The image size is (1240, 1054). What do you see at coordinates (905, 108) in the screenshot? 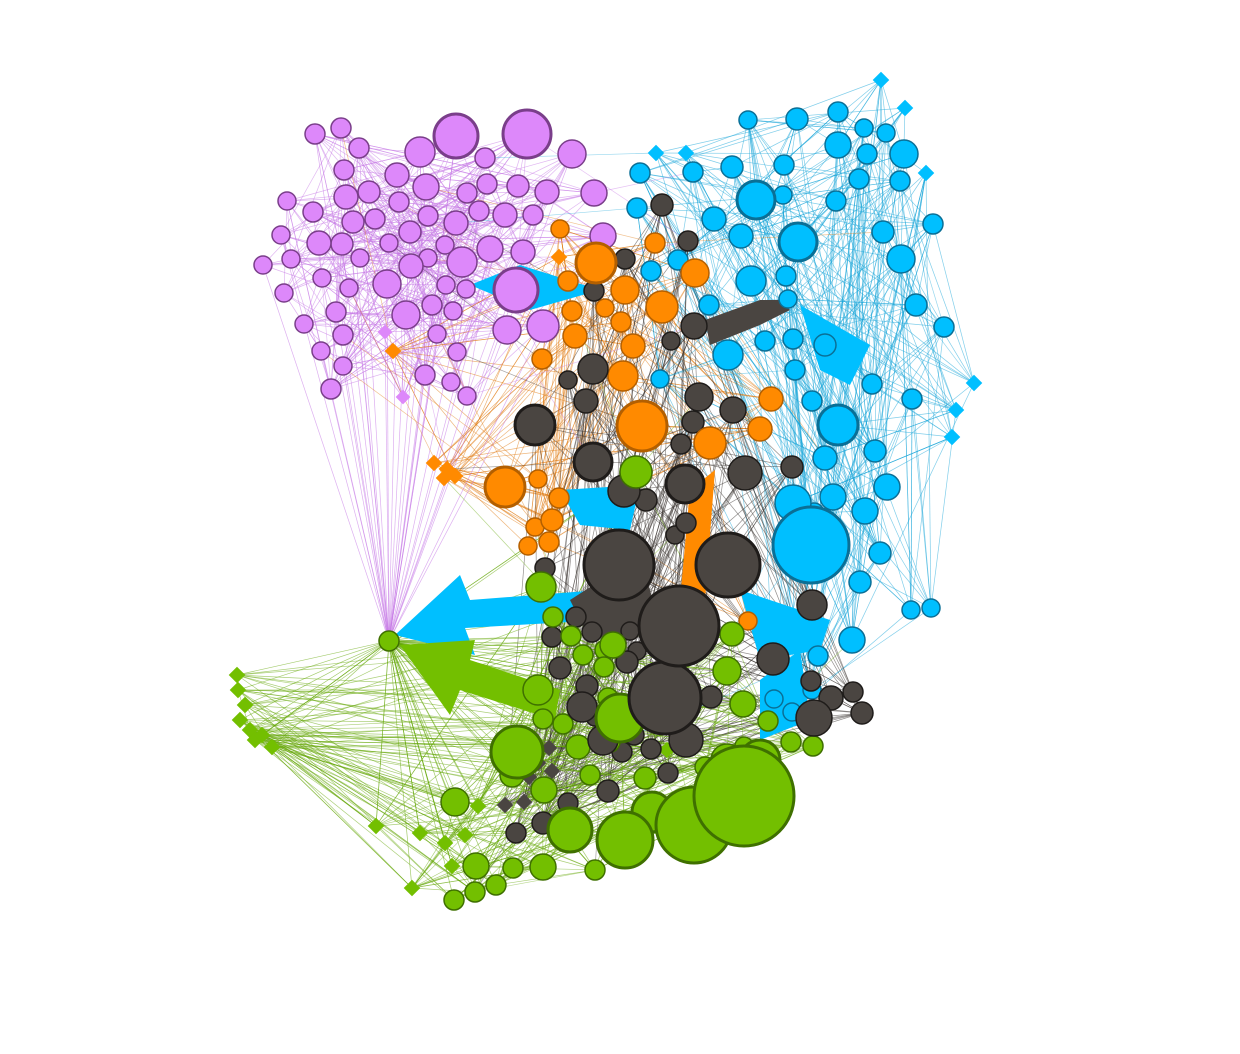
I see `blue-diamond-node` at bounding box center [905, 108].